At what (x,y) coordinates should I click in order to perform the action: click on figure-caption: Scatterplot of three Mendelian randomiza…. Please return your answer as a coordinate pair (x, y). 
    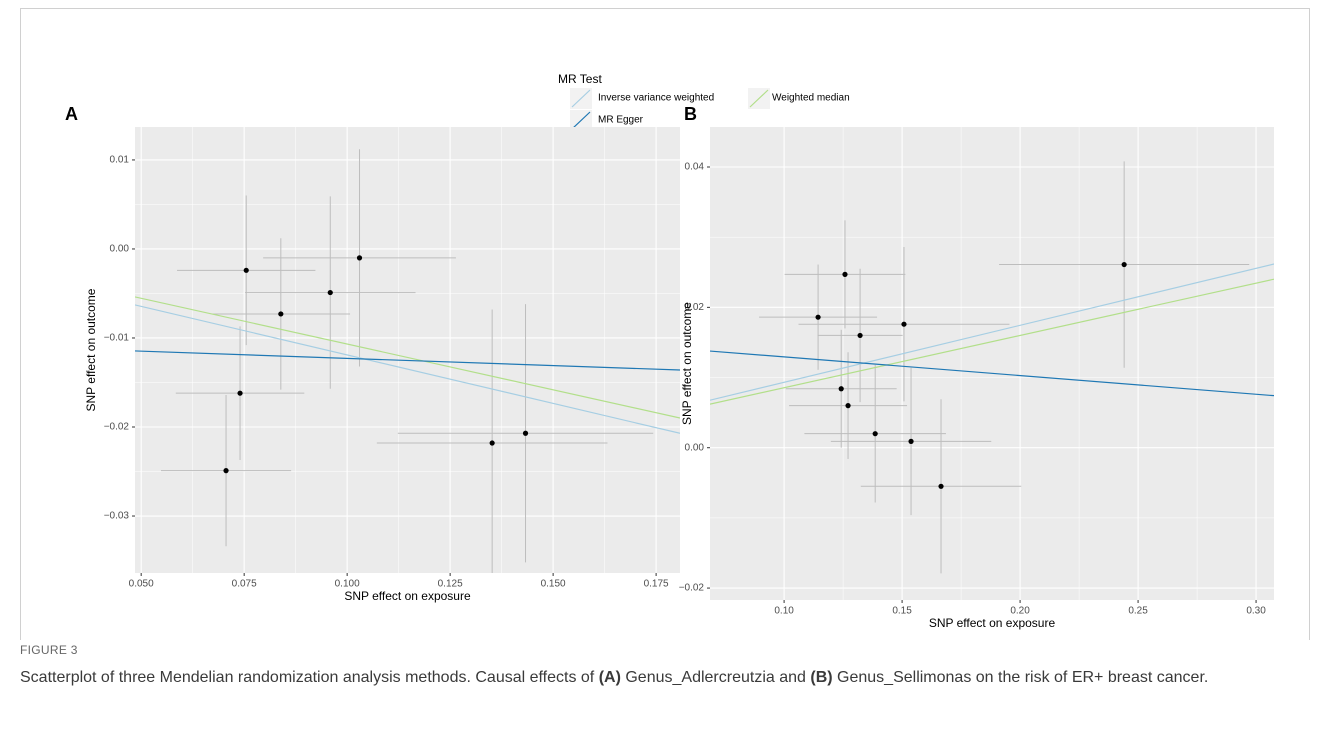
    Looking at the image, I should click on (660, 678).